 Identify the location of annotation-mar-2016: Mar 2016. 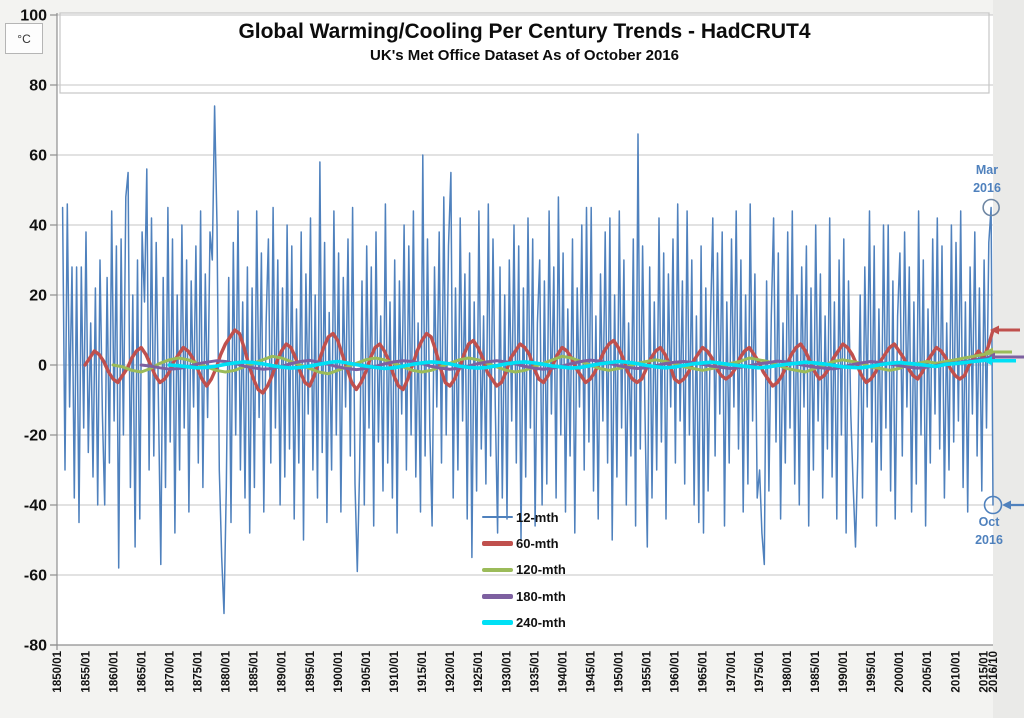
(987, 179).